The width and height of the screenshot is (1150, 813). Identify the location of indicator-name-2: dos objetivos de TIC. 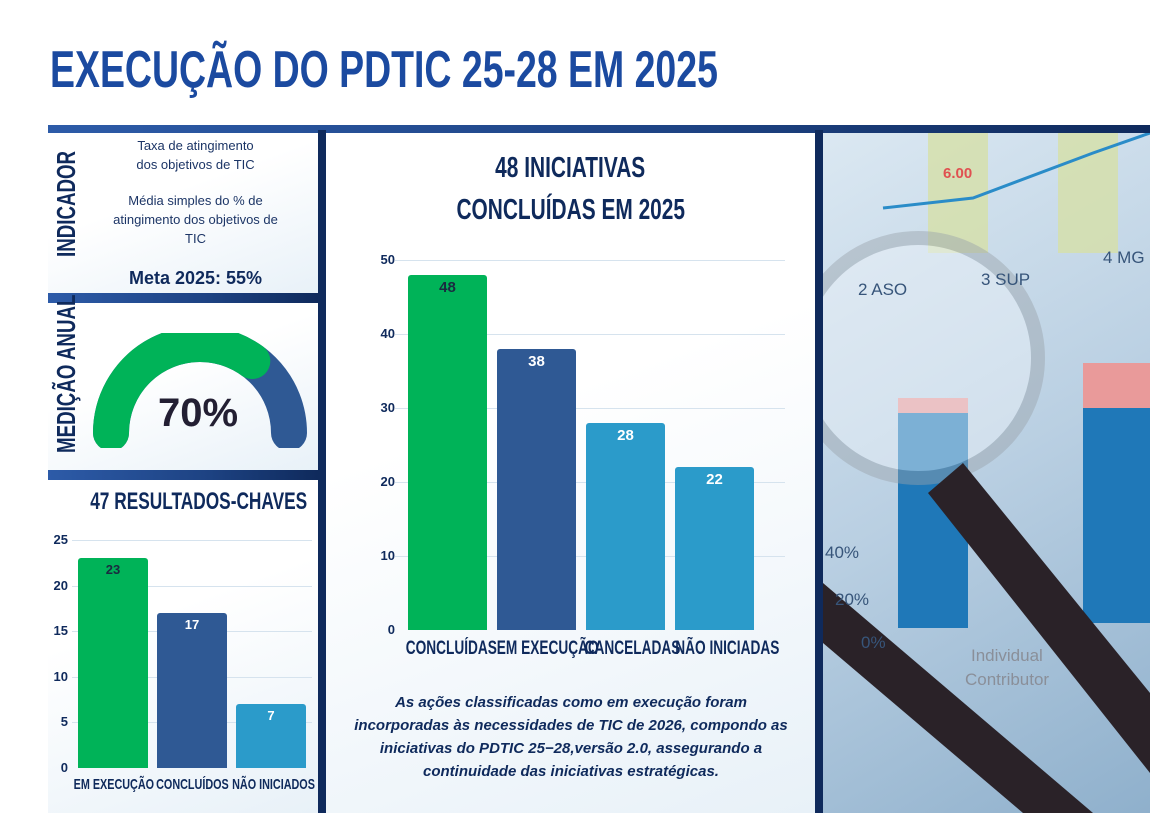
(195, 164).